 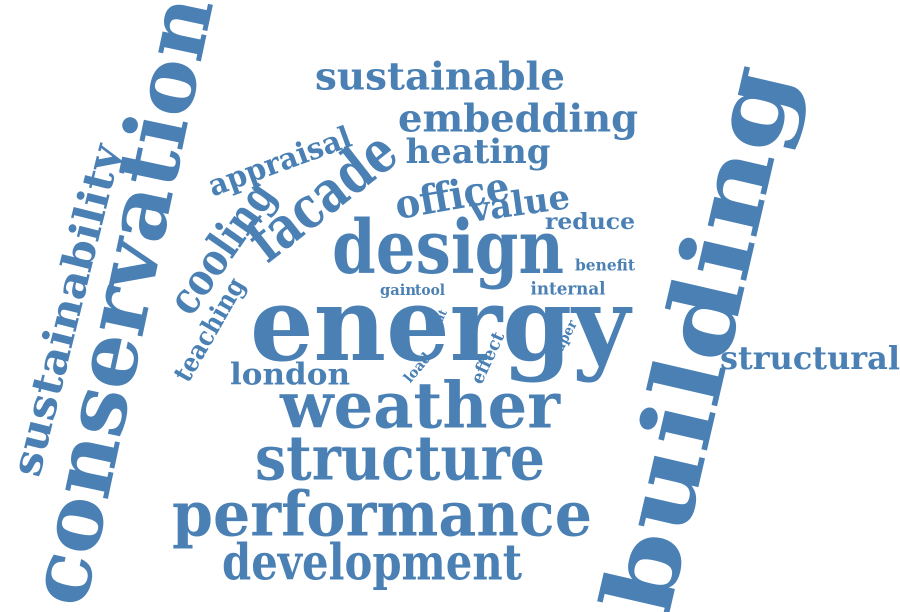 I want to click on word-structural: structural, so click(x=810, y=358).